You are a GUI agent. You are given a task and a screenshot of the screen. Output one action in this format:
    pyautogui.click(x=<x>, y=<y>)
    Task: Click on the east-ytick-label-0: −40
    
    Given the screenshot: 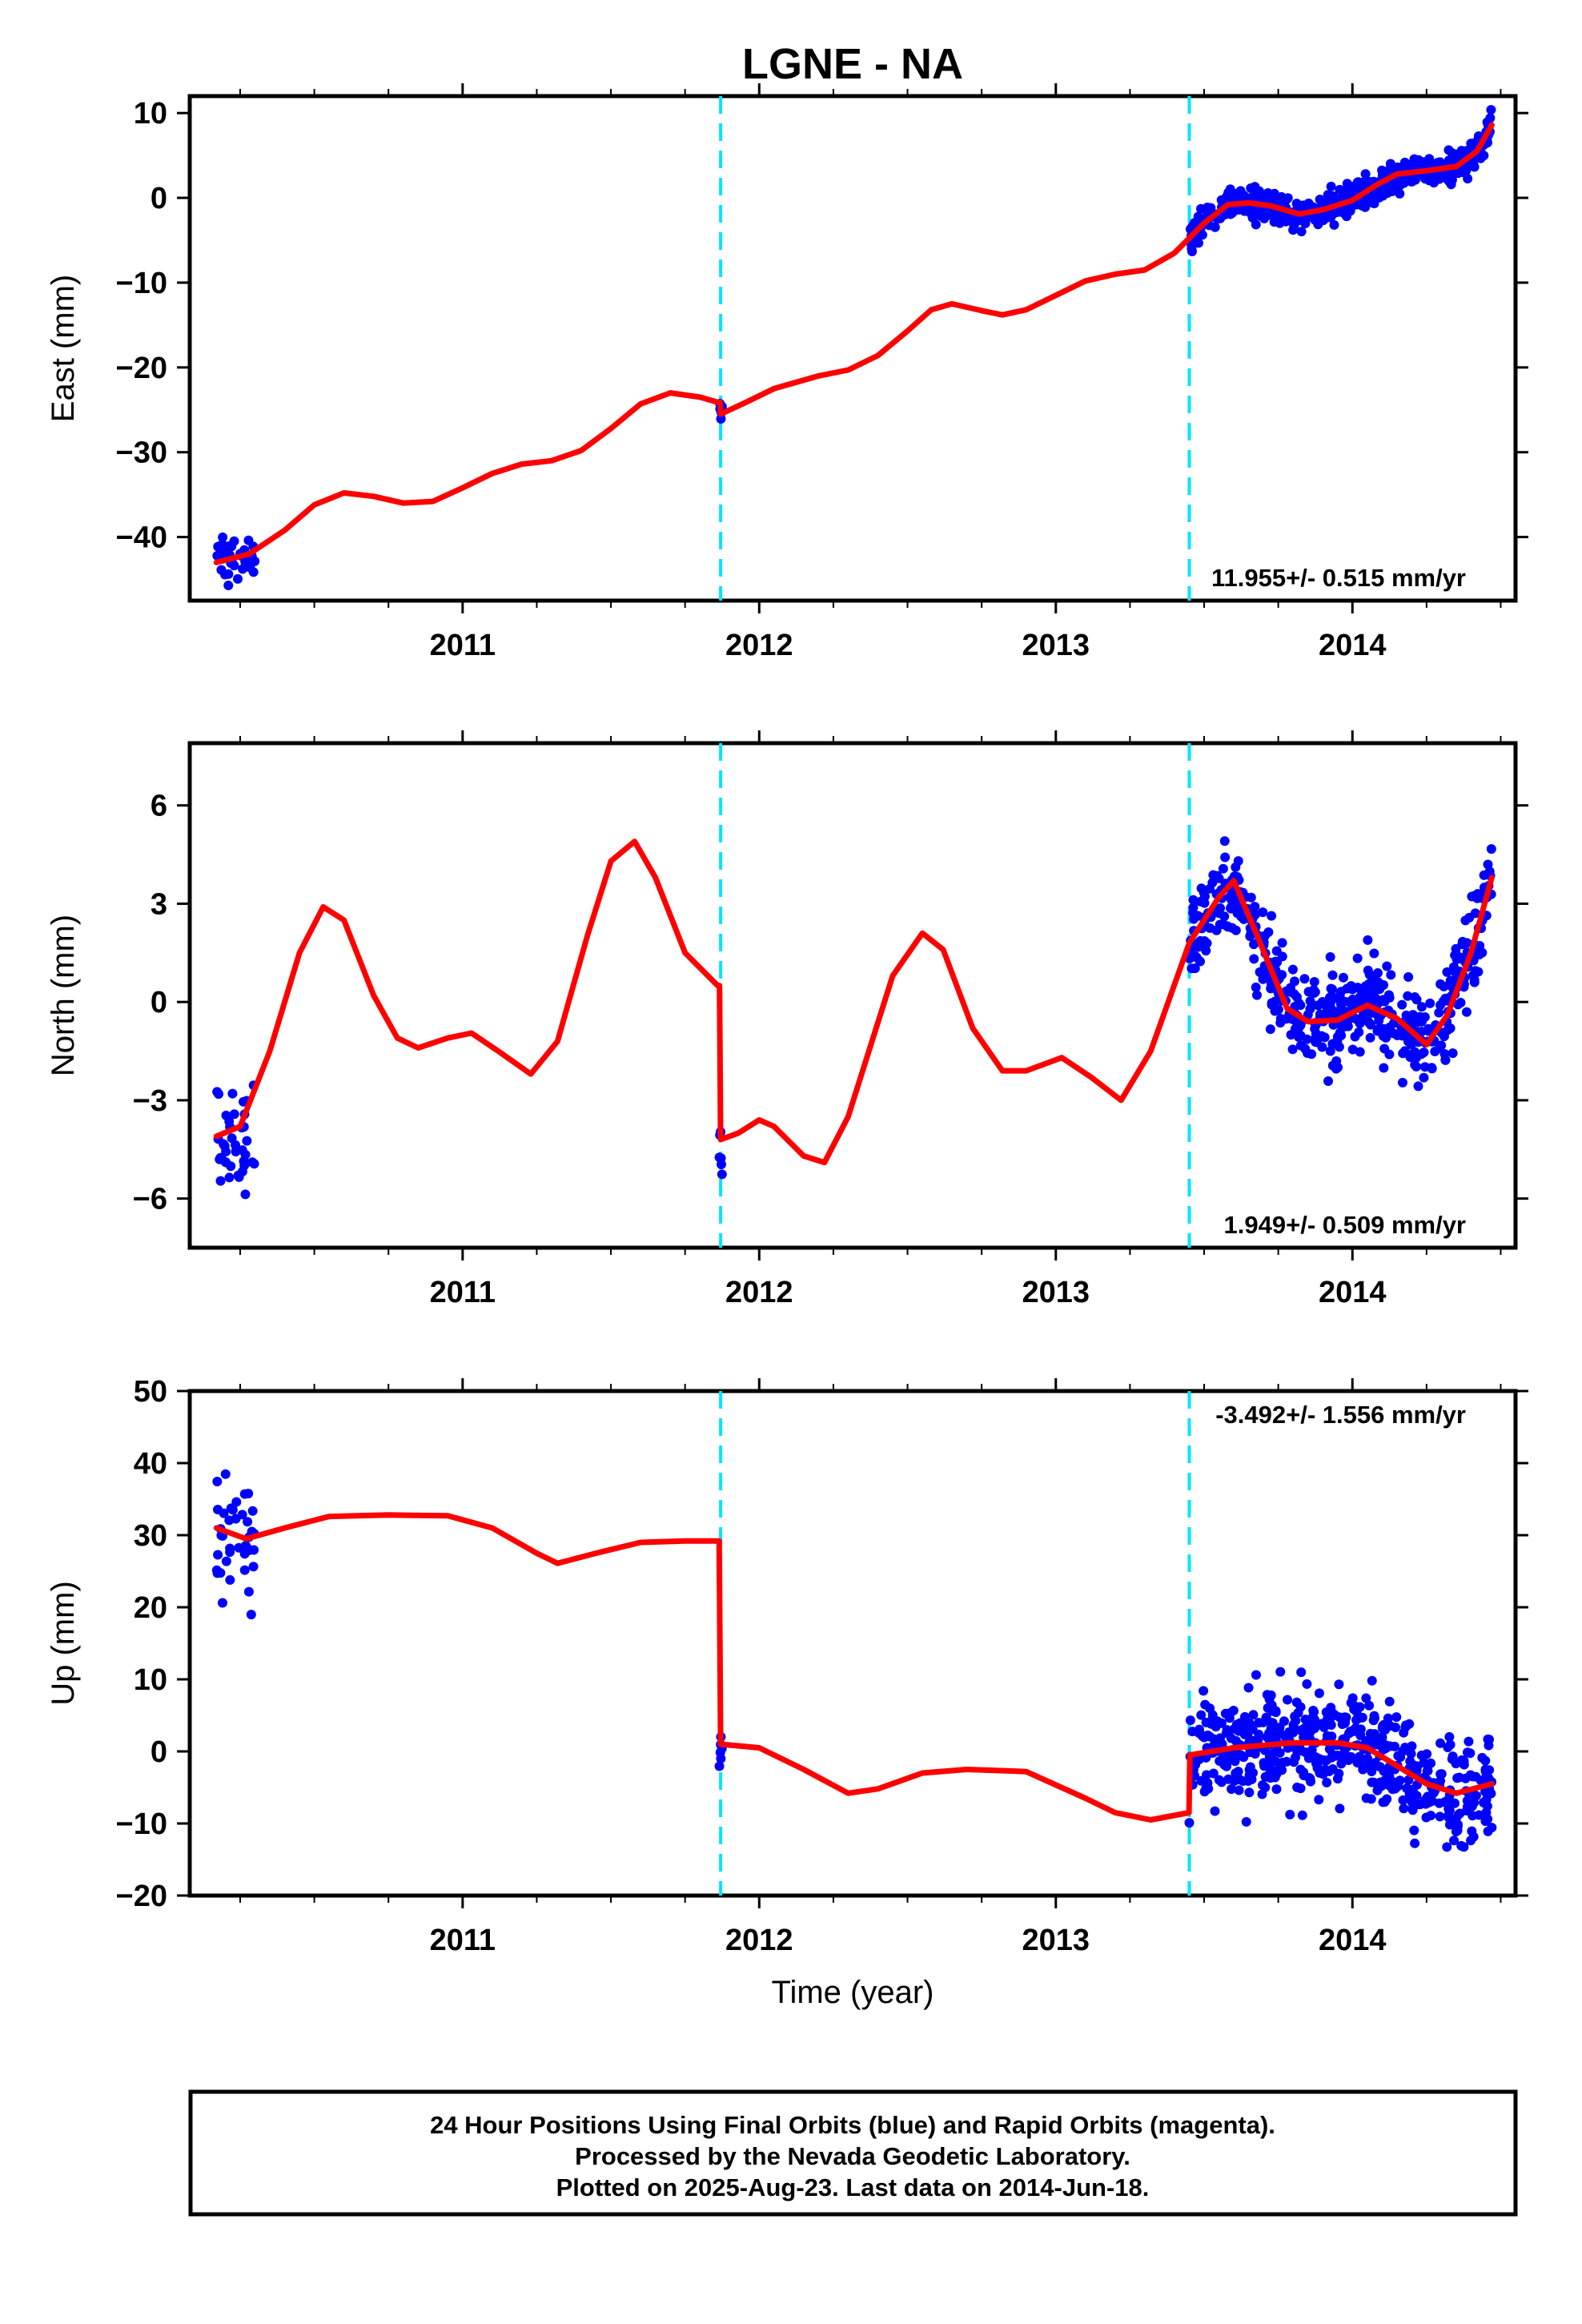 What is the action you would take?
    pyautogui.click(x=141, y=538)
    